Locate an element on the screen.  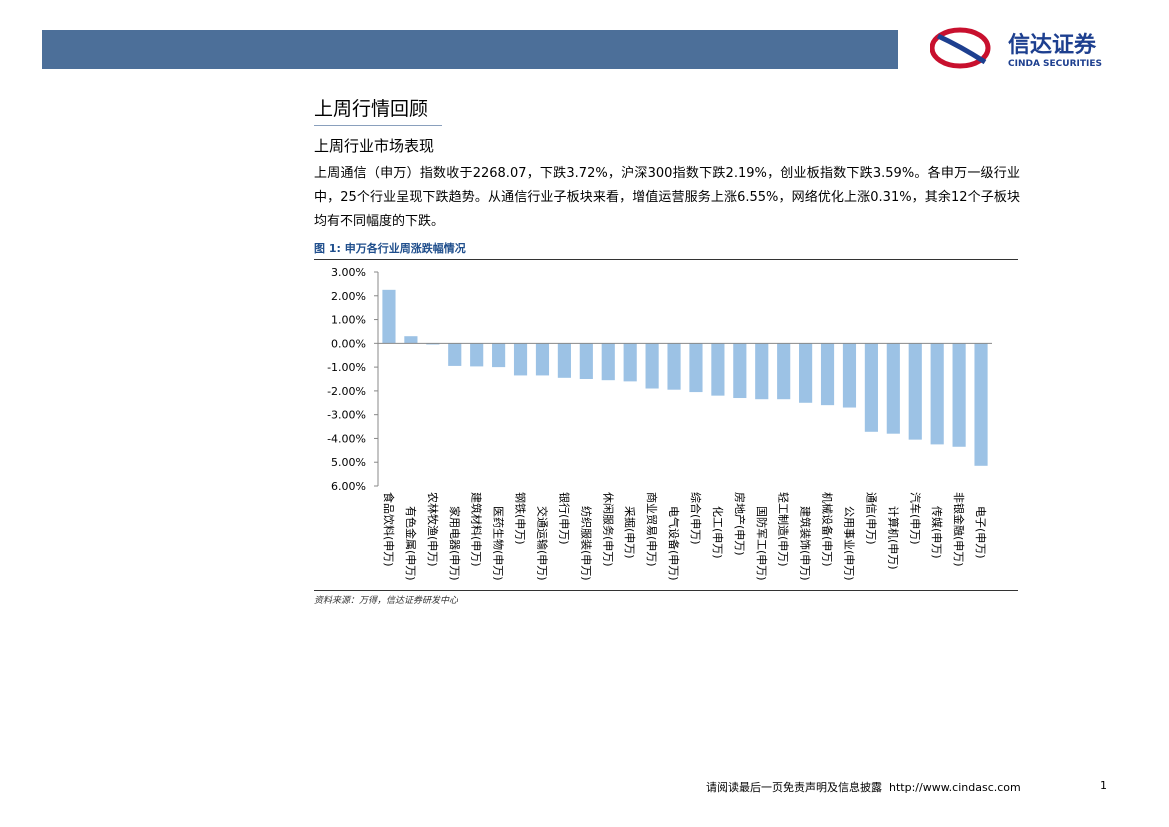
y-tick-label: -3.00% is located at coordinates (346, 415).